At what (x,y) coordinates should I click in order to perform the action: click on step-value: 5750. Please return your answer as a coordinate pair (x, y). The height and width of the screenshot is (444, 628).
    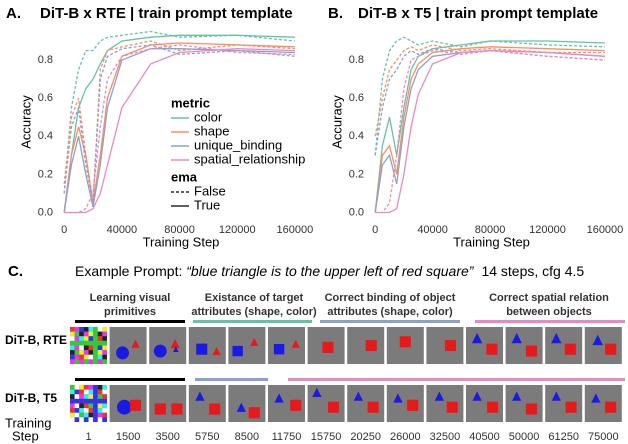
    Looking at the image, I should click on (207, 437).